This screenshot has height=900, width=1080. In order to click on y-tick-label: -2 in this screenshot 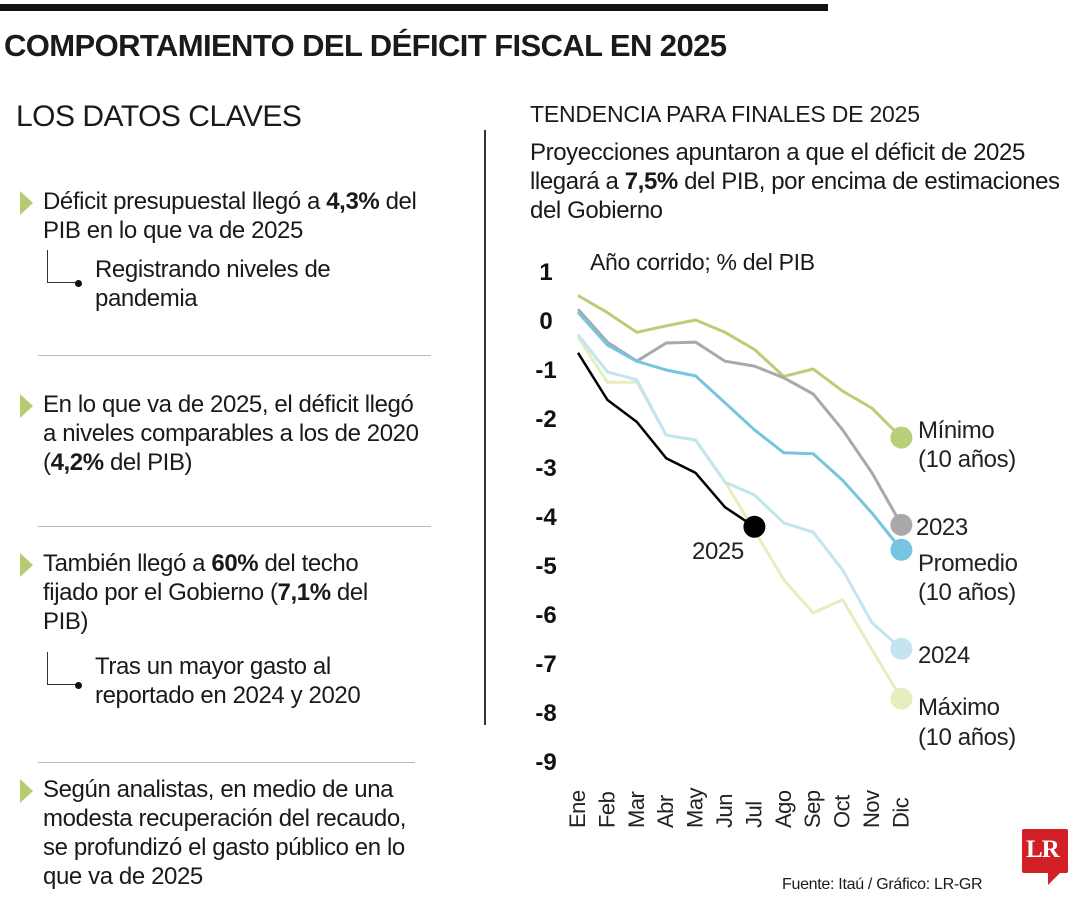, I will do `click(545, 419)`.